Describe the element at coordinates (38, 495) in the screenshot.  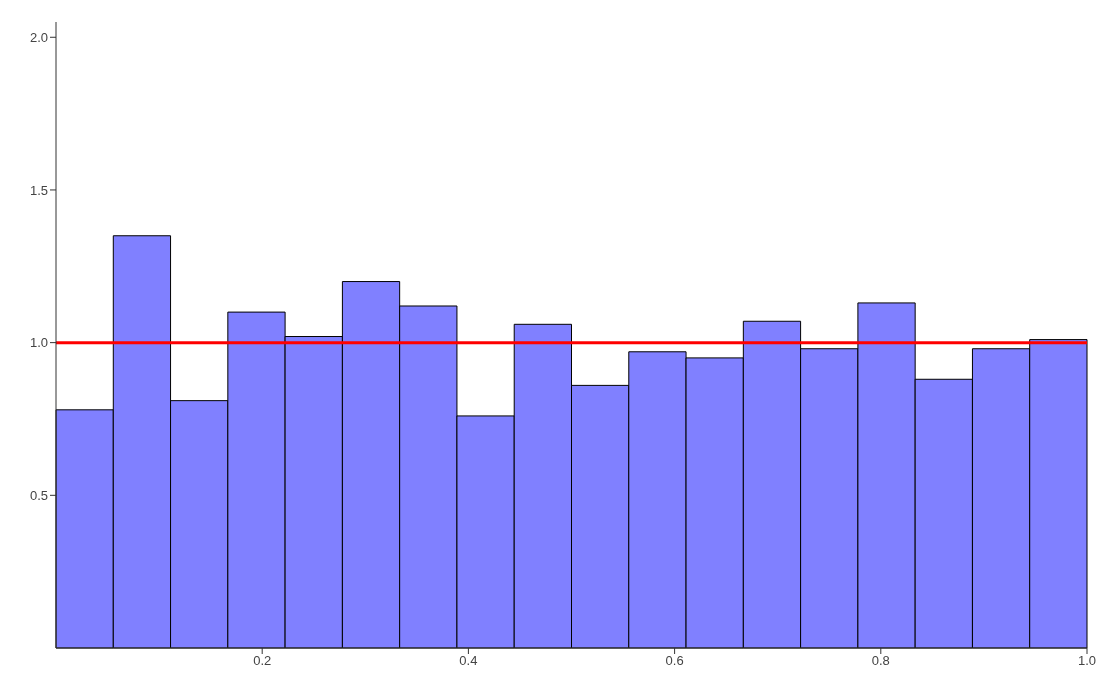
I see `y-tick-label: 0.5` at that location.